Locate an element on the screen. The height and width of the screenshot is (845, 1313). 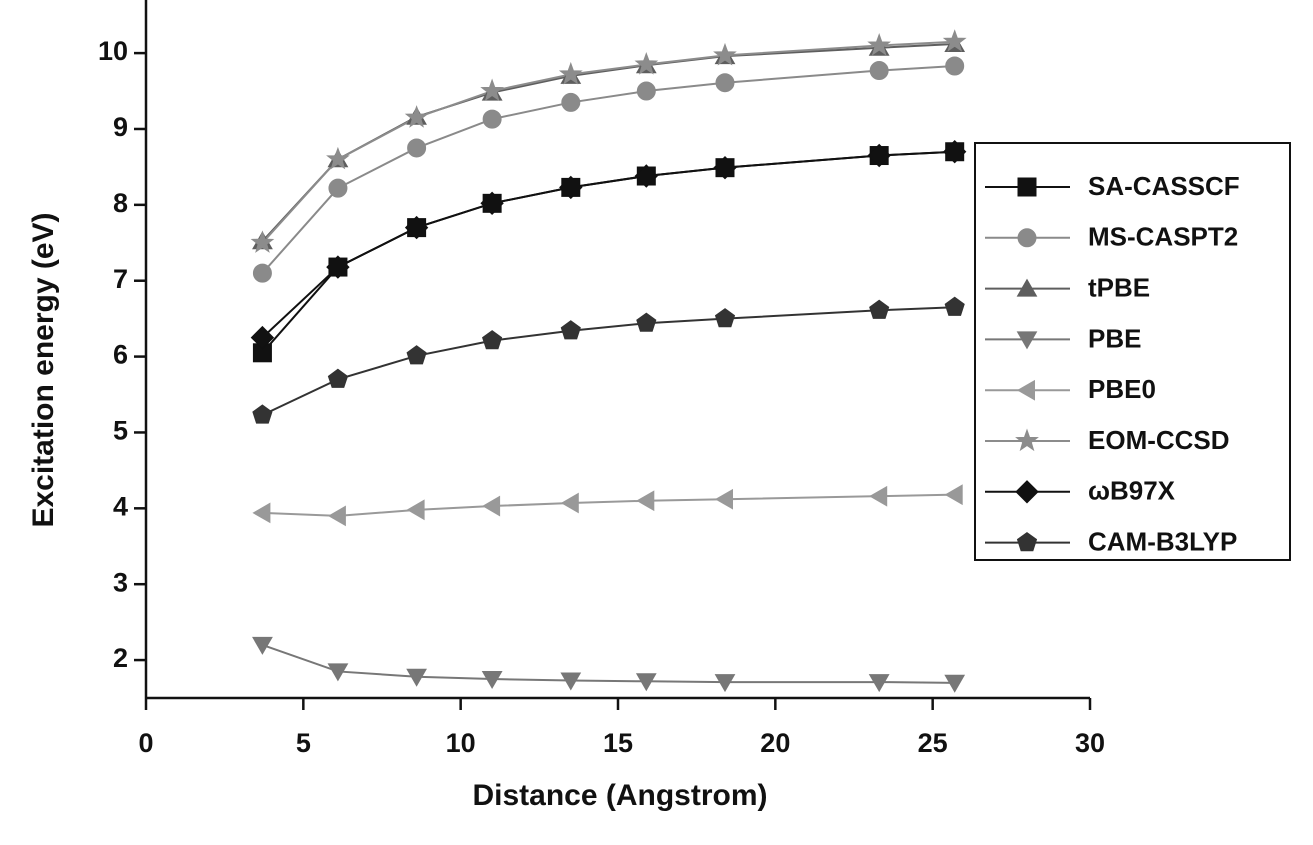
x-tick-label: 0 is located at coordinates (145, 743).